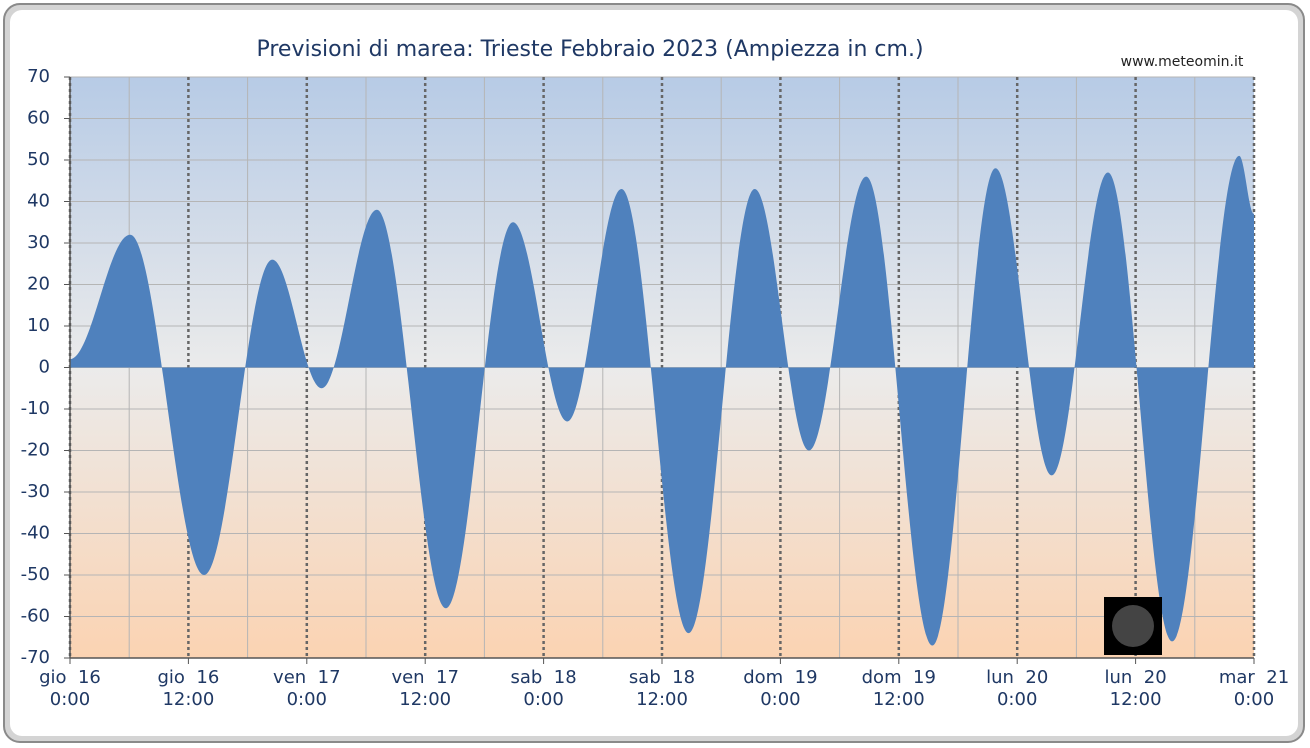 This screenshot has height=748, width=1310. What do you see at coordinates (1133, 626) in the screenshot?
I see `moon-phase` at bounding box center [1133, 626].